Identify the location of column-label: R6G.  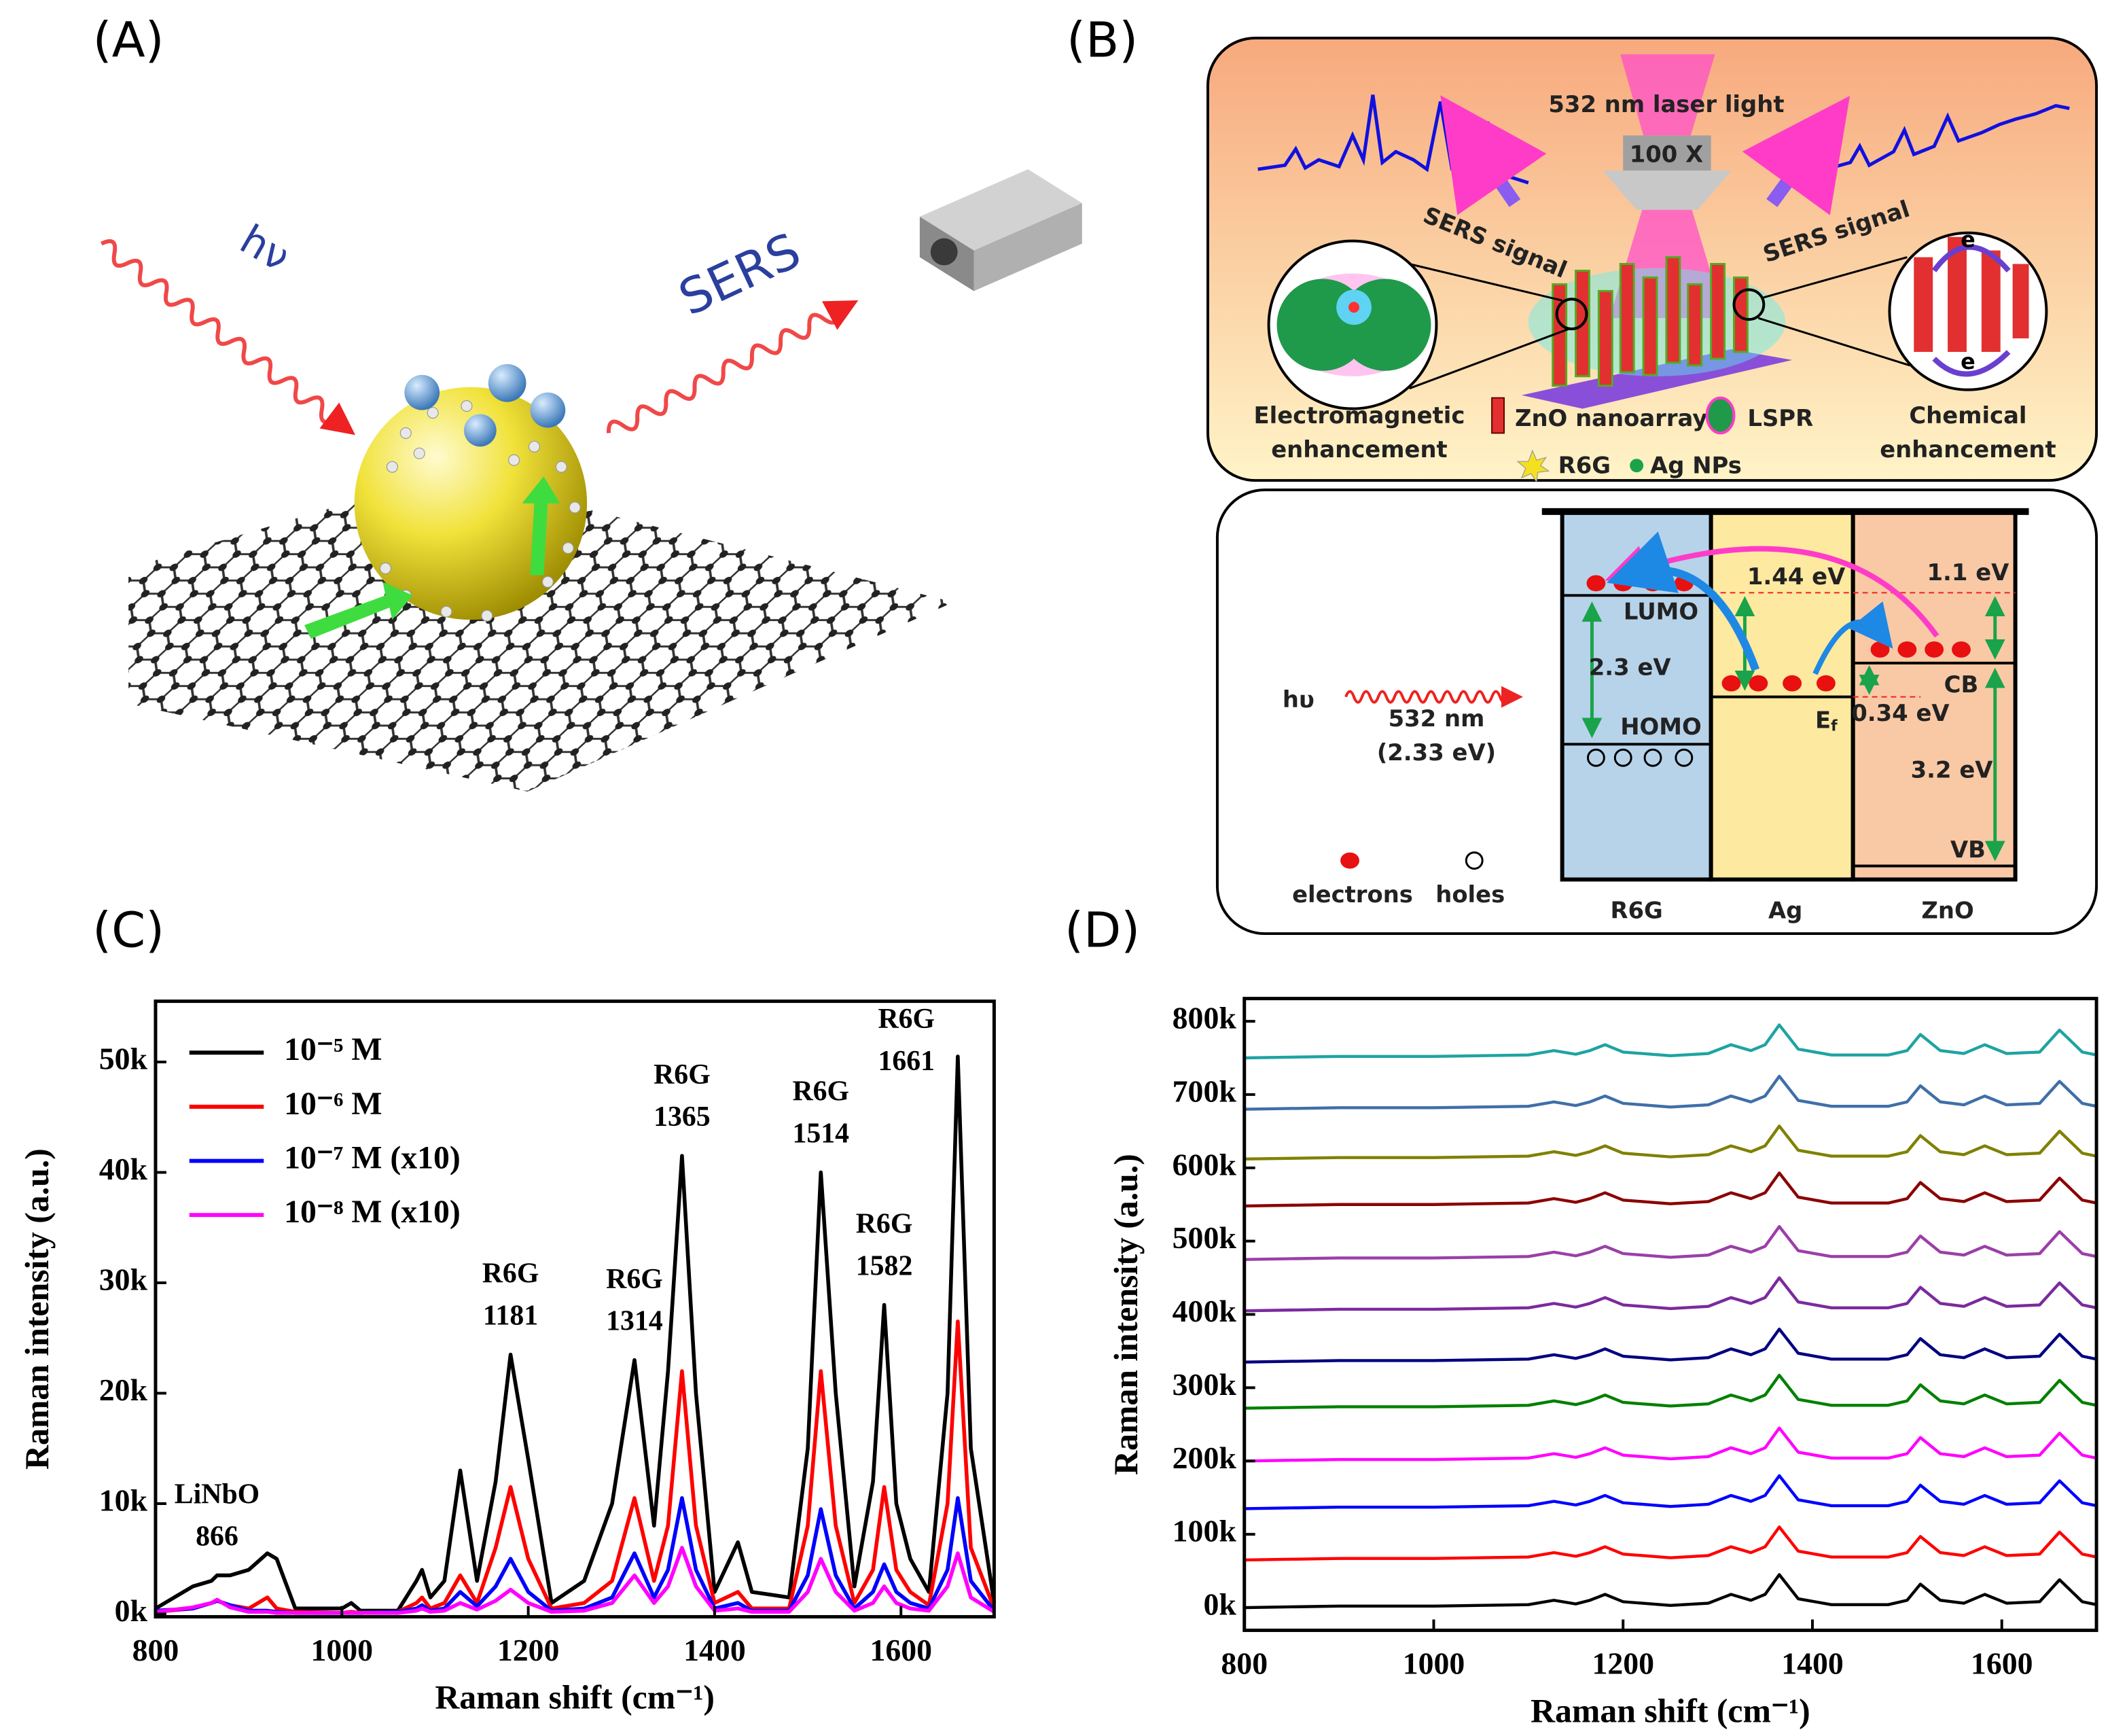
(1636, 911).